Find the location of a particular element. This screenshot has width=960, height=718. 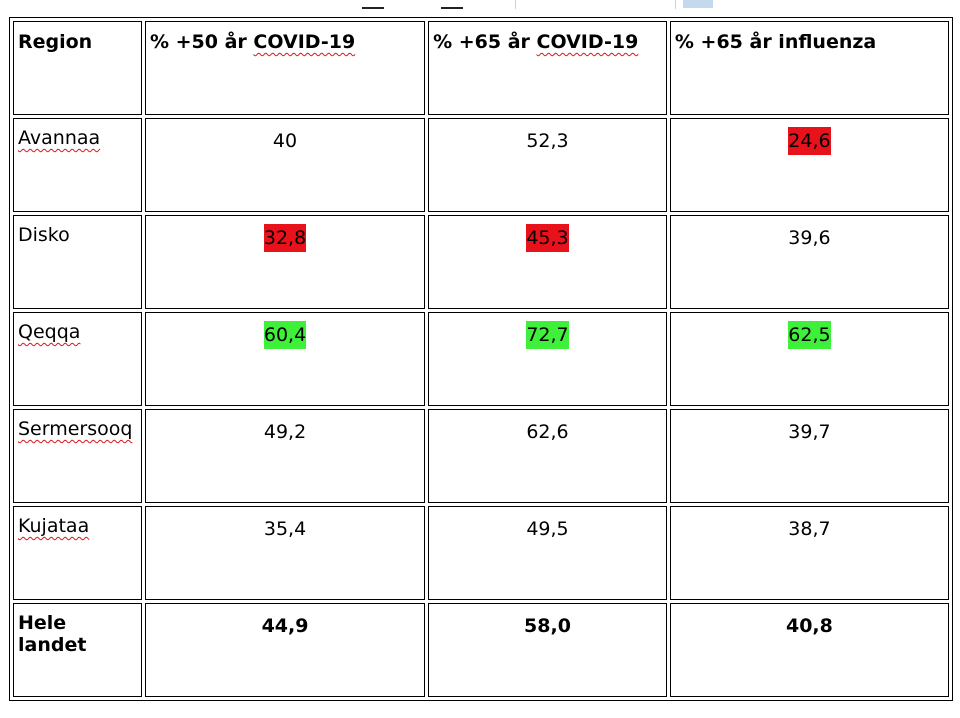

value-covid-65: 49,5 is located at coordinates (547, 529).